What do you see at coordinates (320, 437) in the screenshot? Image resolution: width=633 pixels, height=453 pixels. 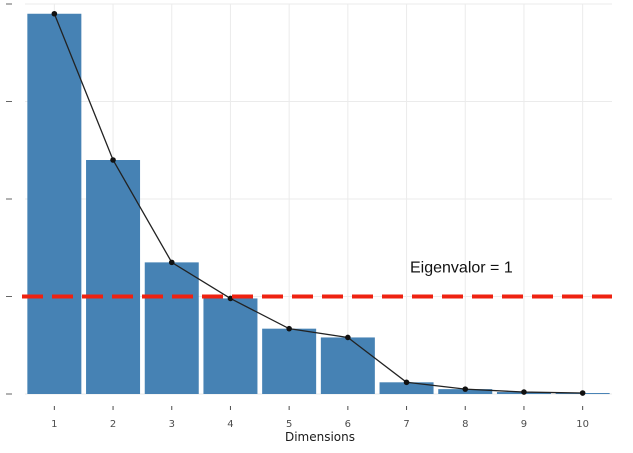 I see `x-axis-title: Dimensions` at bounding box center [320, 437].